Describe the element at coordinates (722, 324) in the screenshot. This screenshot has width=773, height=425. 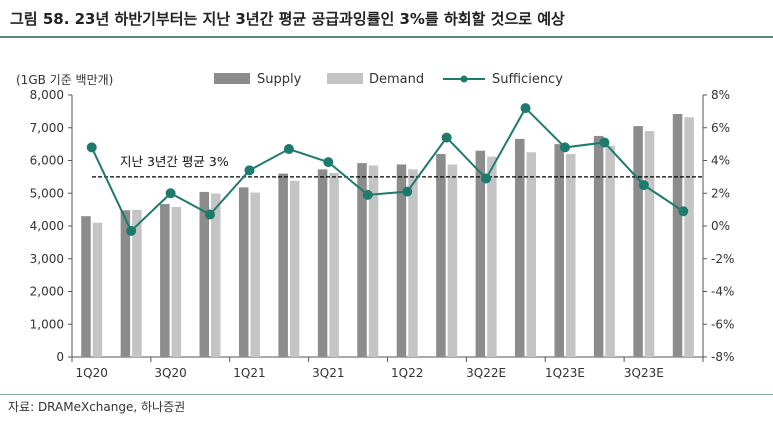
I see `right-axis-tick-label: -6%` at that location.